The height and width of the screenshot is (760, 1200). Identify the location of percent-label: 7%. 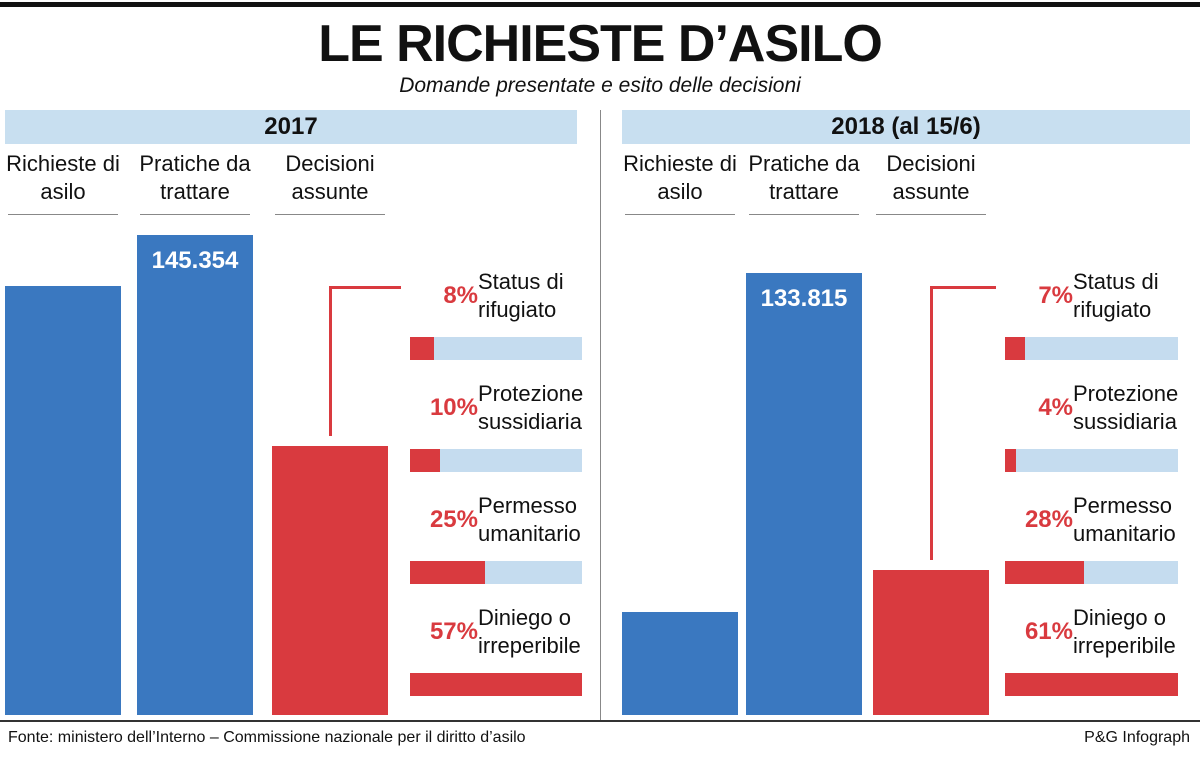
(1055, 295).